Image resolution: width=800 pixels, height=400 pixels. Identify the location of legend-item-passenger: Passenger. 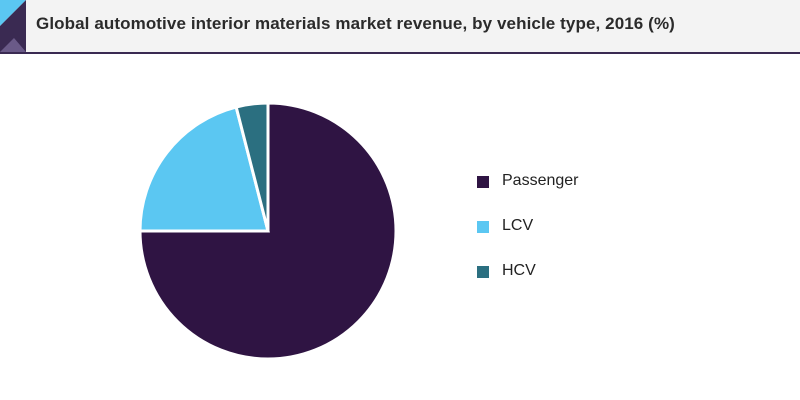
(528, 194).